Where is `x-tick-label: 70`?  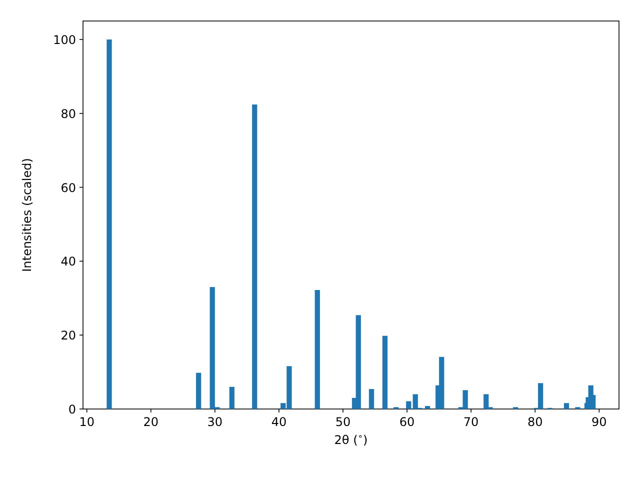
x-tick-label: 70 is located at coordinates (471, 422).